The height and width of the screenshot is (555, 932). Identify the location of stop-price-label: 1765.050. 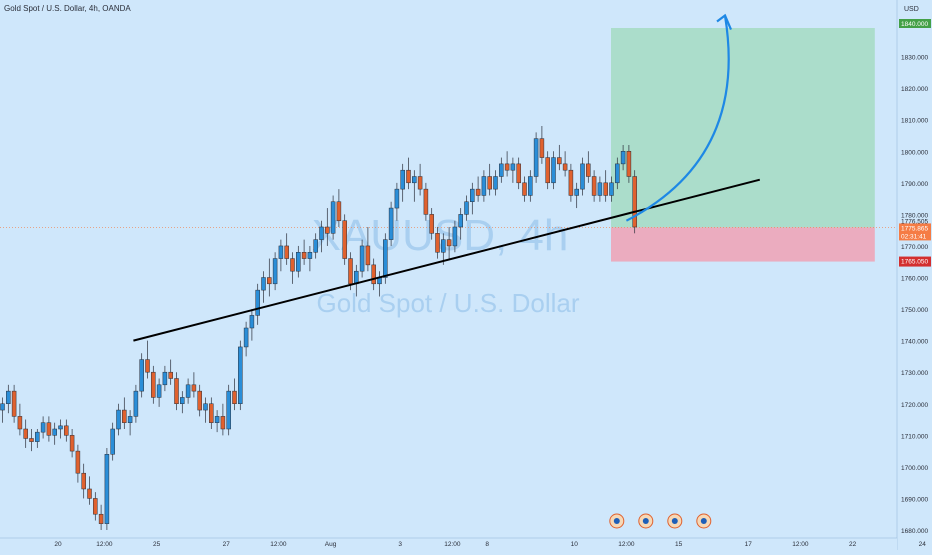
(914, 262).